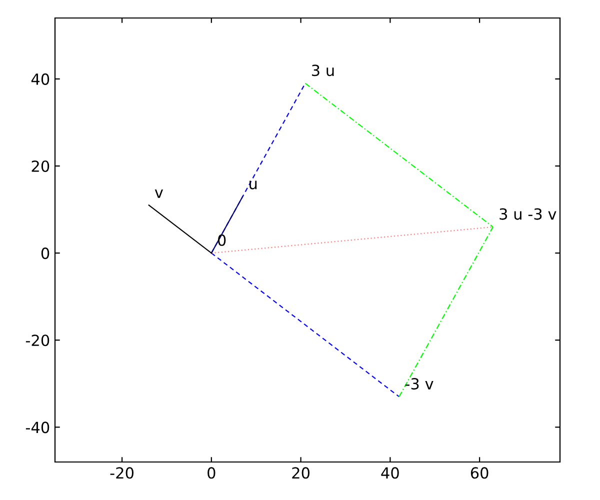 The height and width of the screenshot is (500, 600). I want to click on annotation: -3 v, so click(419, 384).